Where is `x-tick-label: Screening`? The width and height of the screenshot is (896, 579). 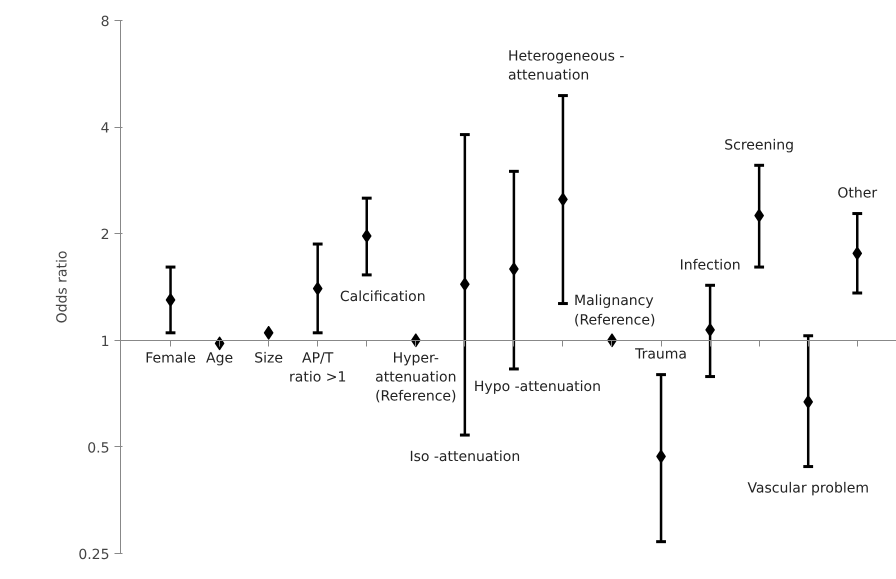
x-tick-label: Screening is located at coordinates (759, 145).